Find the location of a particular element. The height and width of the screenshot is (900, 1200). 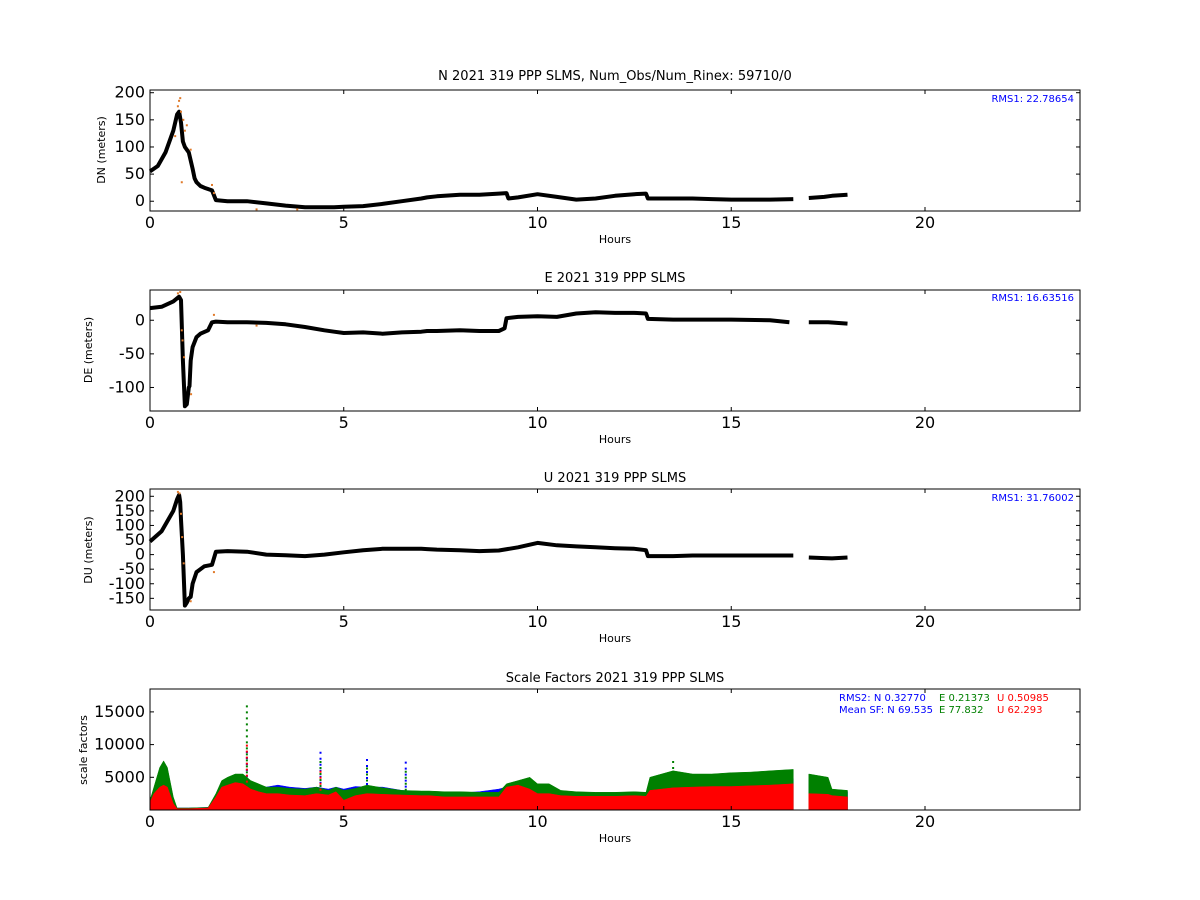

scale-ytick-label: 10000 is located at coordinates (119, 744).